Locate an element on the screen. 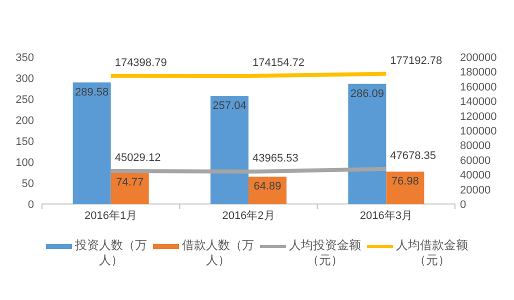  y2-tick-label: 40000 is located at coordinates (475, 176).